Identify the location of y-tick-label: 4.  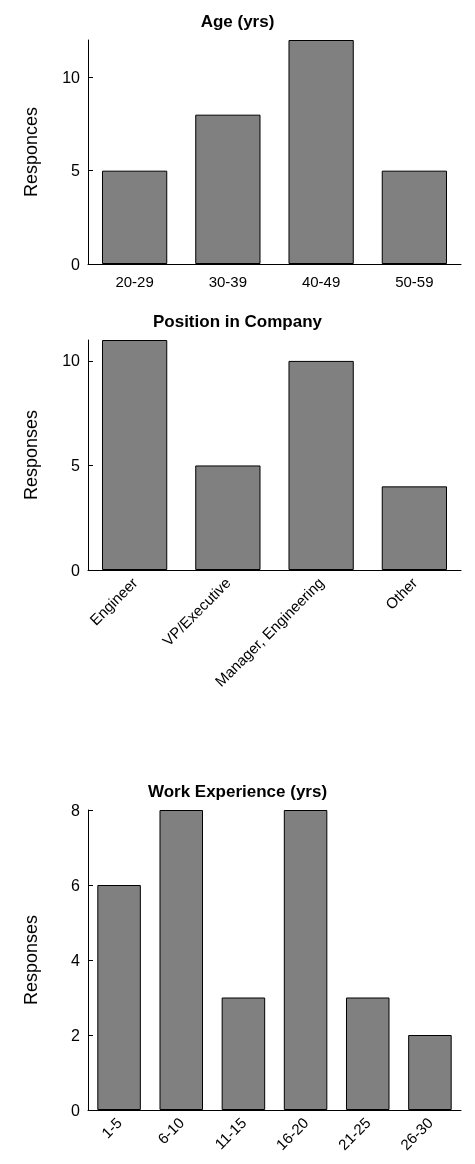
(76, 960).